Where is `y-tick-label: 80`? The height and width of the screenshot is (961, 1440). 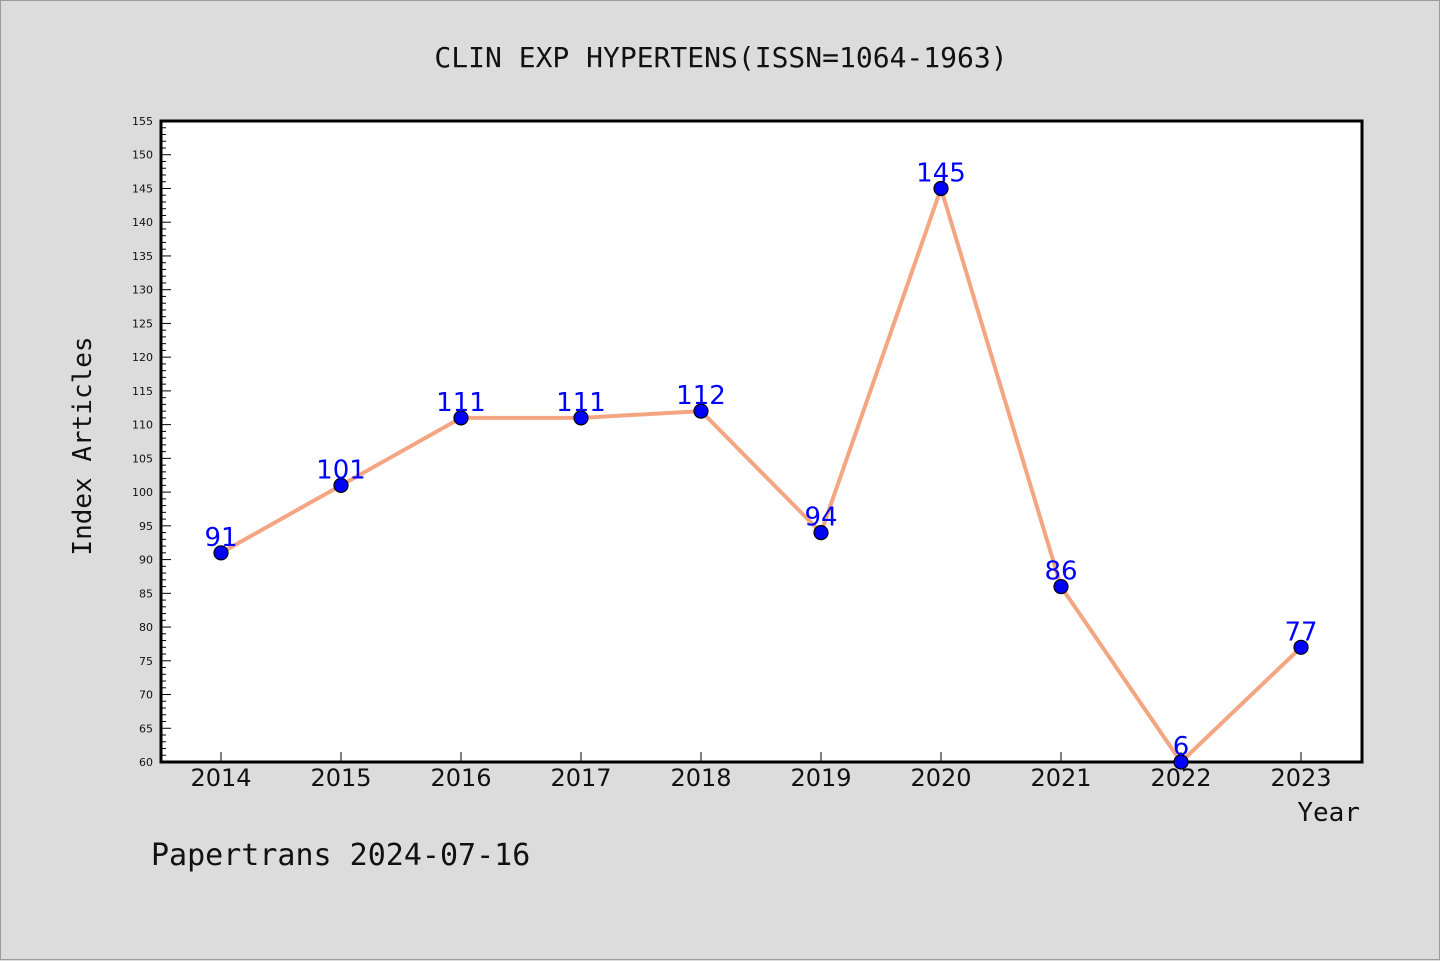
y-tick-label: 80 is located at coordinates (146, 627).